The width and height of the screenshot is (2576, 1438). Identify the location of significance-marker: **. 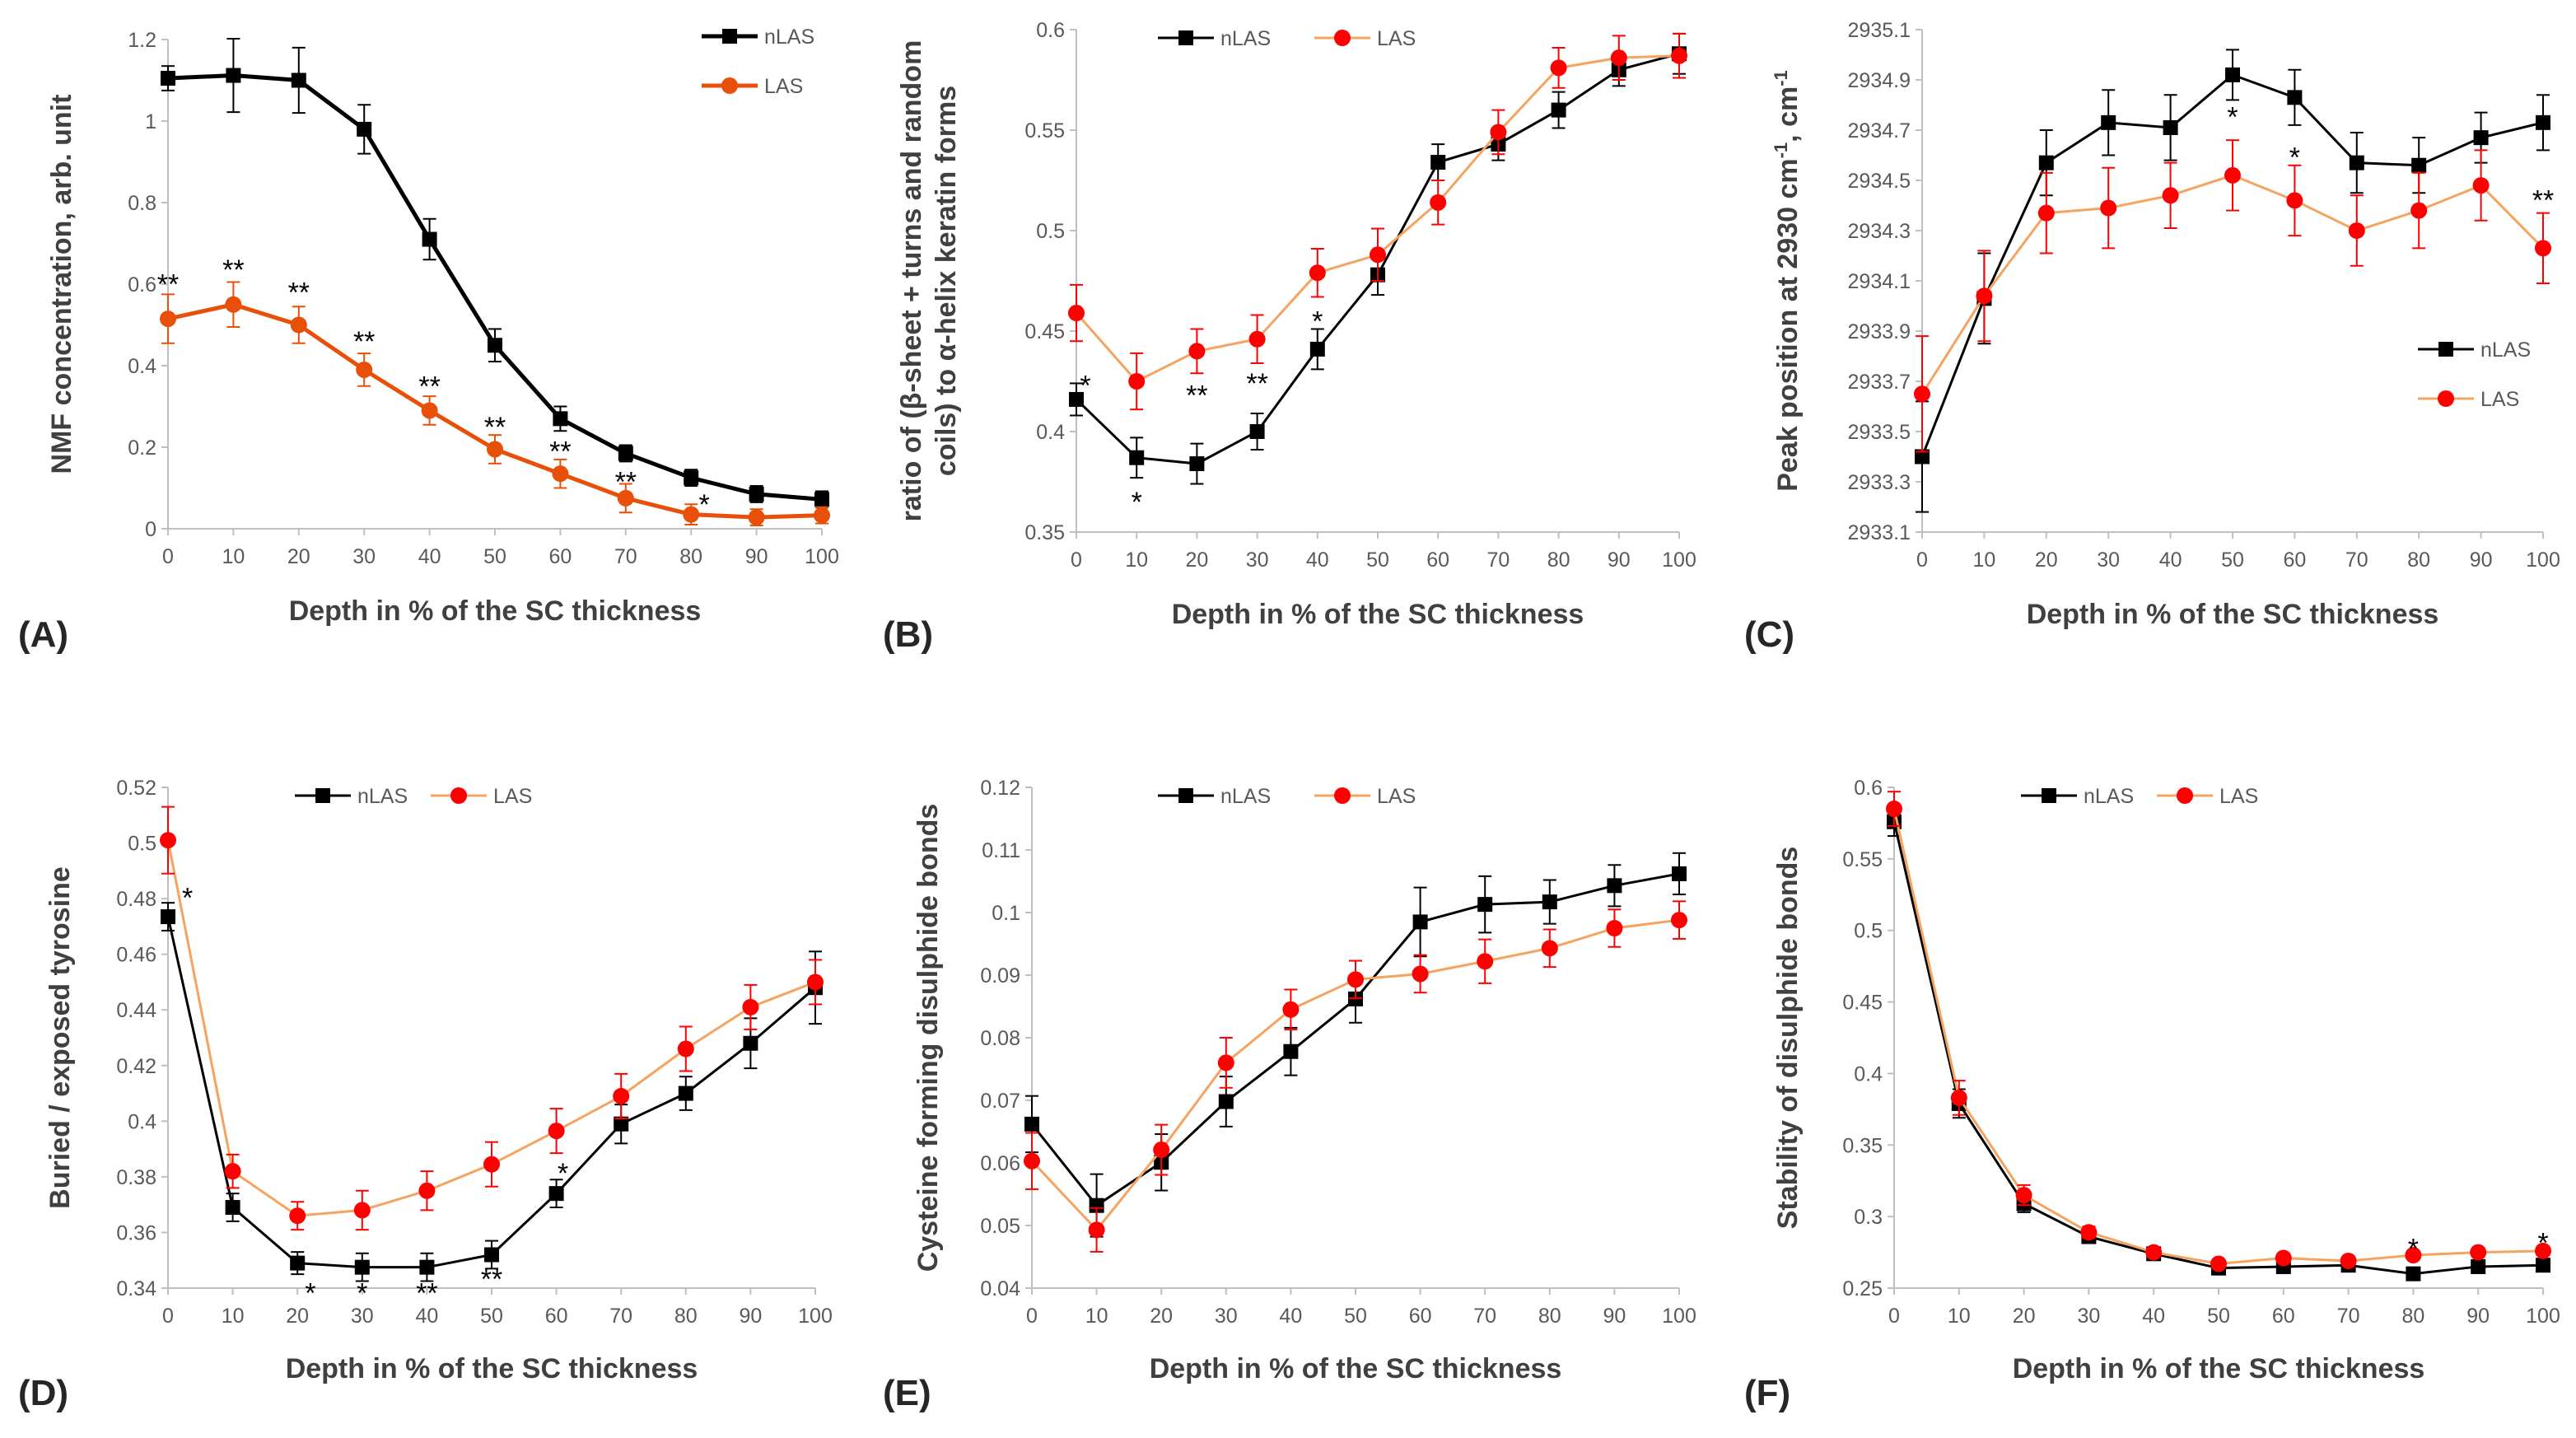
(495, 427).